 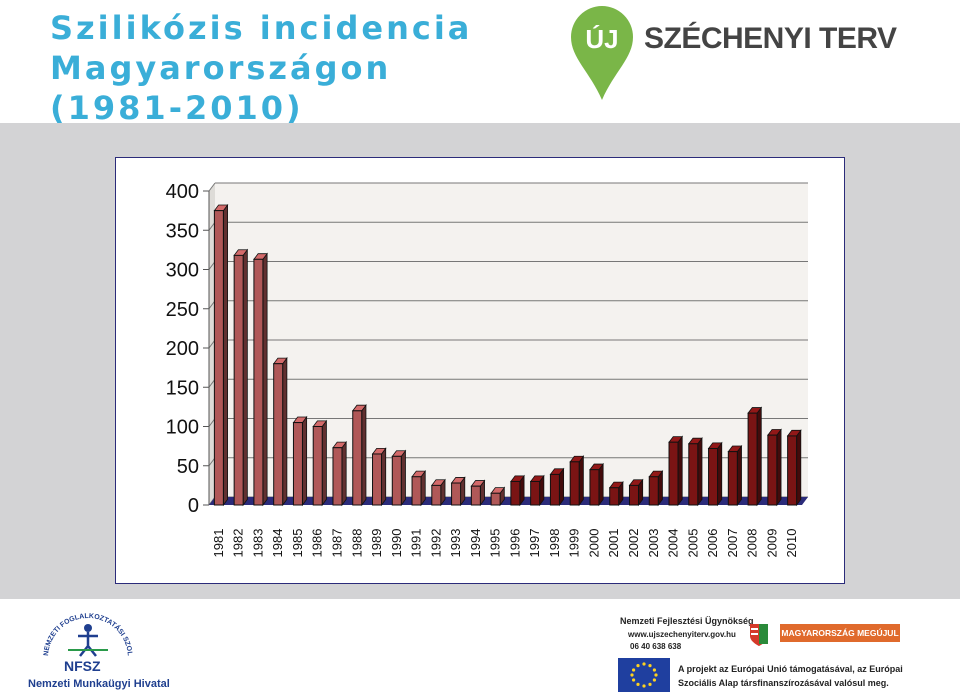 I want to click on x-tick-label: 2002, so click(x=633, y=543).